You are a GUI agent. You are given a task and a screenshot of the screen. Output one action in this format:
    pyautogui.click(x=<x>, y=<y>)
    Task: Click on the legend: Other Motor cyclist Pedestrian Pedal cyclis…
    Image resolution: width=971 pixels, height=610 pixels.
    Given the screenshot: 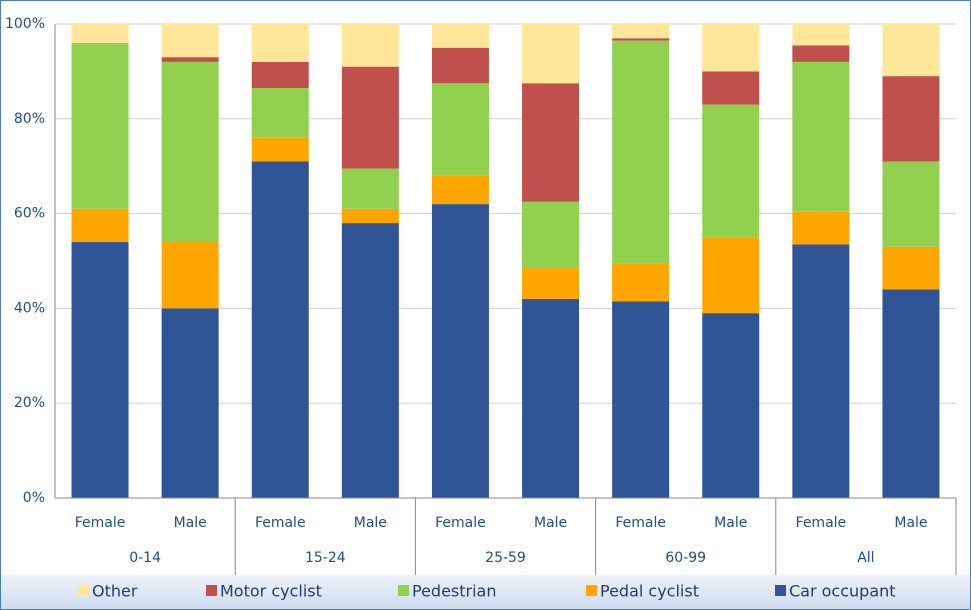 What is the action you would take?
    pyautogui.click(x=487, y=591)
    